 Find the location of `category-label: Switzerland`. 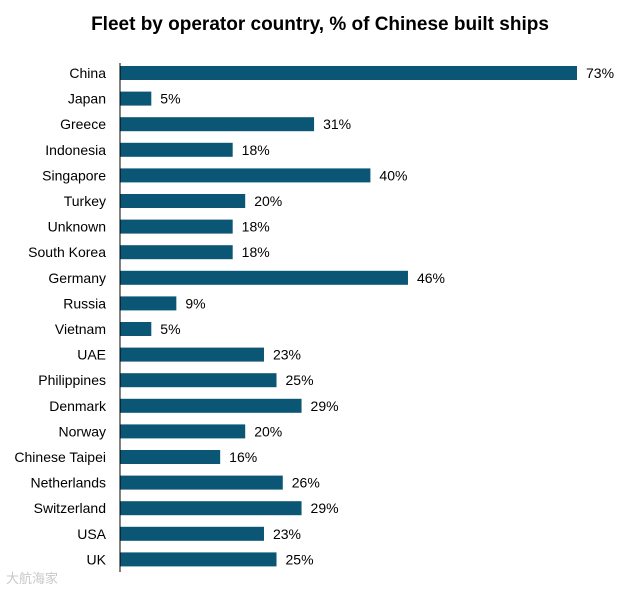

category-label: Switzerland is located at coordinates (70, 508).